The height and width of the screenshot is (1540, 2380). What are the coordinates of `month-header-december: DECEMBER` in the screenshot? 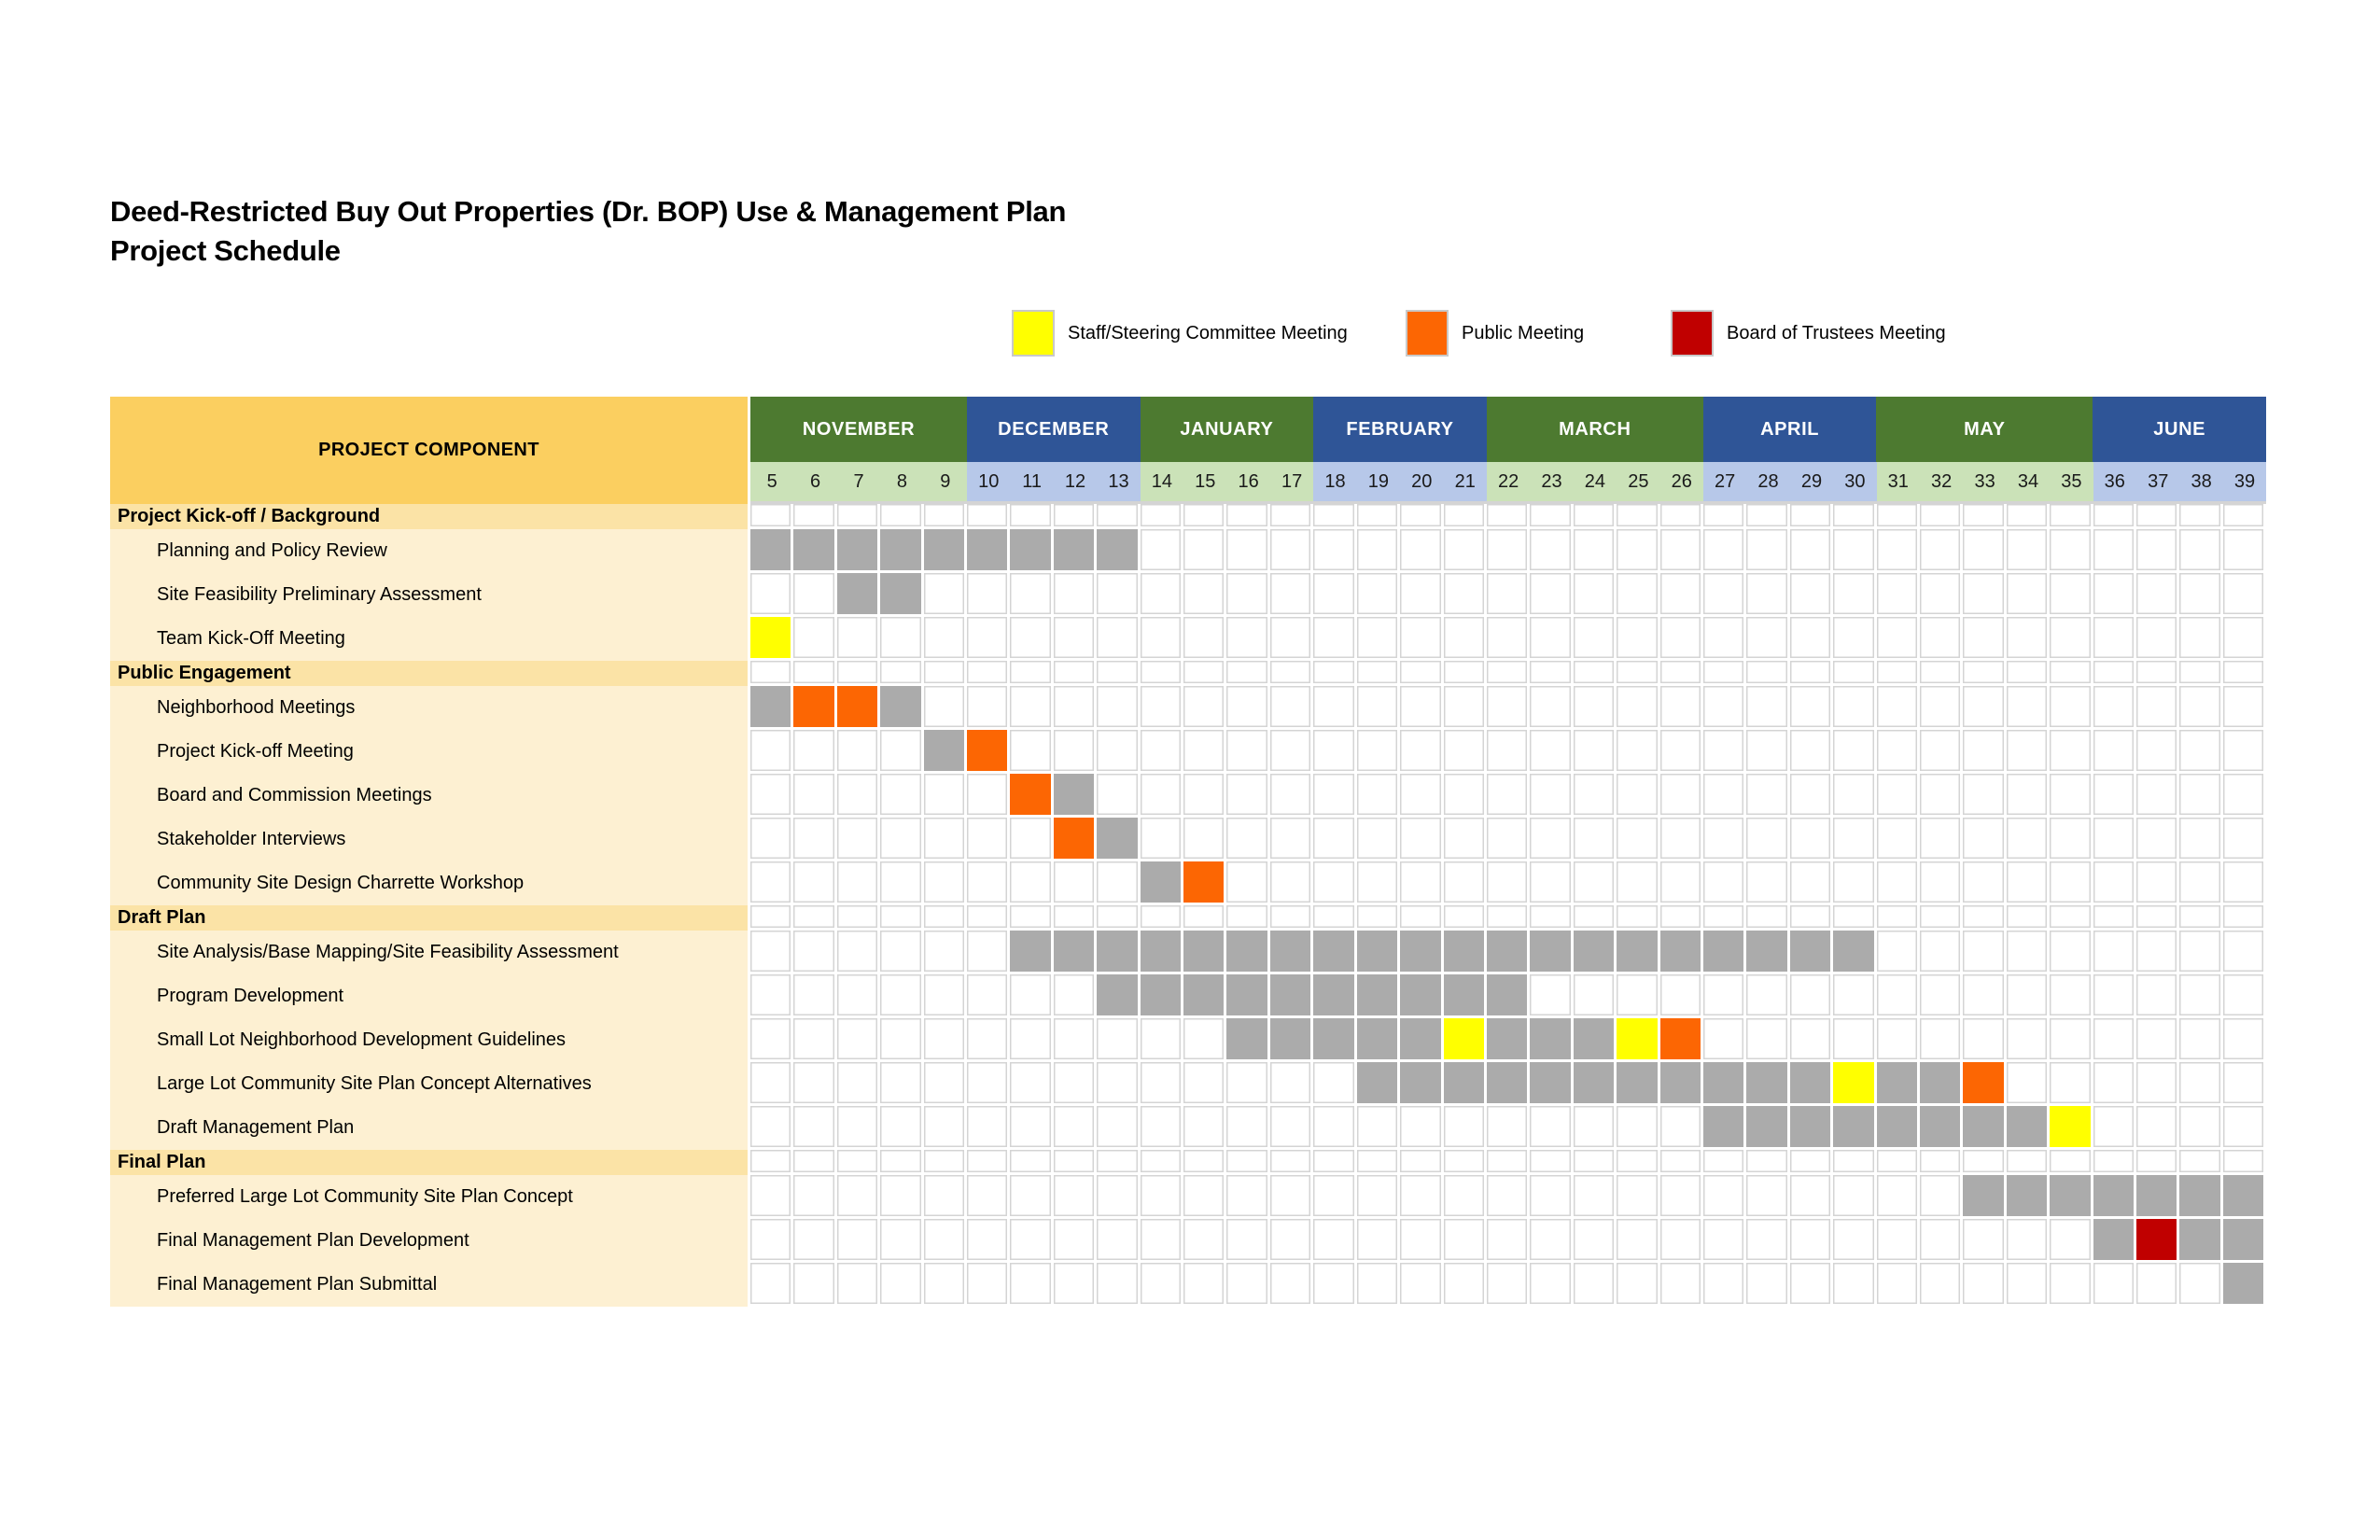 It's located at (1054, 429).